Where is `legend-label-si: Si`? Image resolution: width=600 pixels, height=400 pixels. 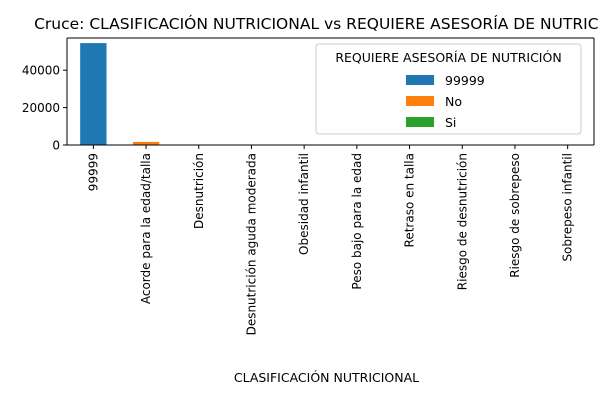
legend-label-si: Si is located at coordinates (450, 122).